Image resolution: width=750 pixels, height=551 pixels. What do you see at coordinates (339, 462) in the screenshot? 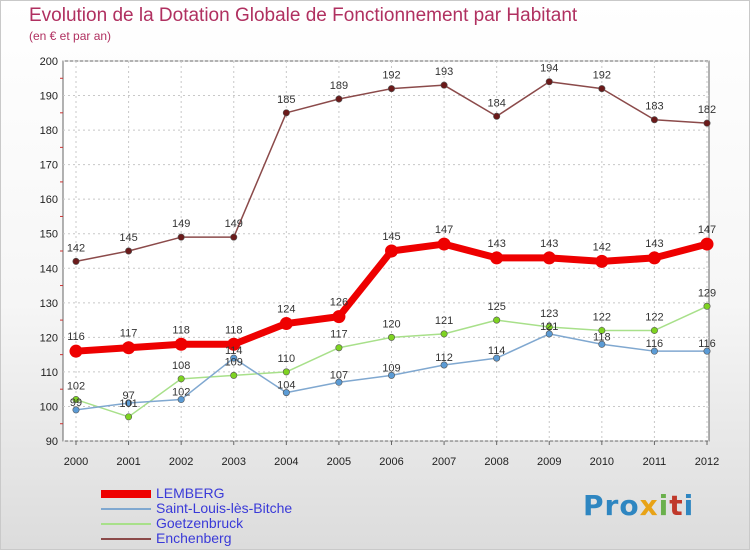
I see `x-tick-label: 2005` at bounding box center [339, 462].